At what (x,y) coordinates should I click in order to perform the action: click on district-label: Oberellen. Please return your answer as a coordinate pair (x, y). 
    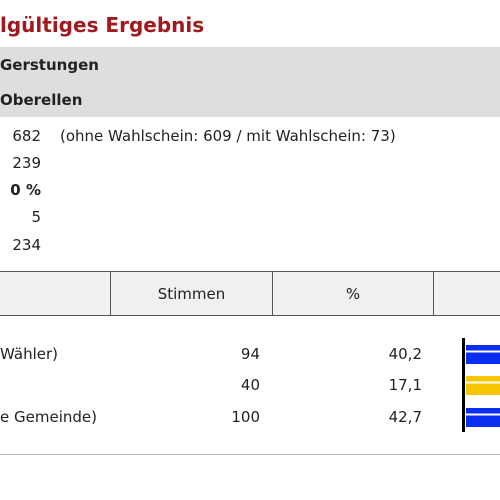
    Looking at the image, I should click on (41, 100).